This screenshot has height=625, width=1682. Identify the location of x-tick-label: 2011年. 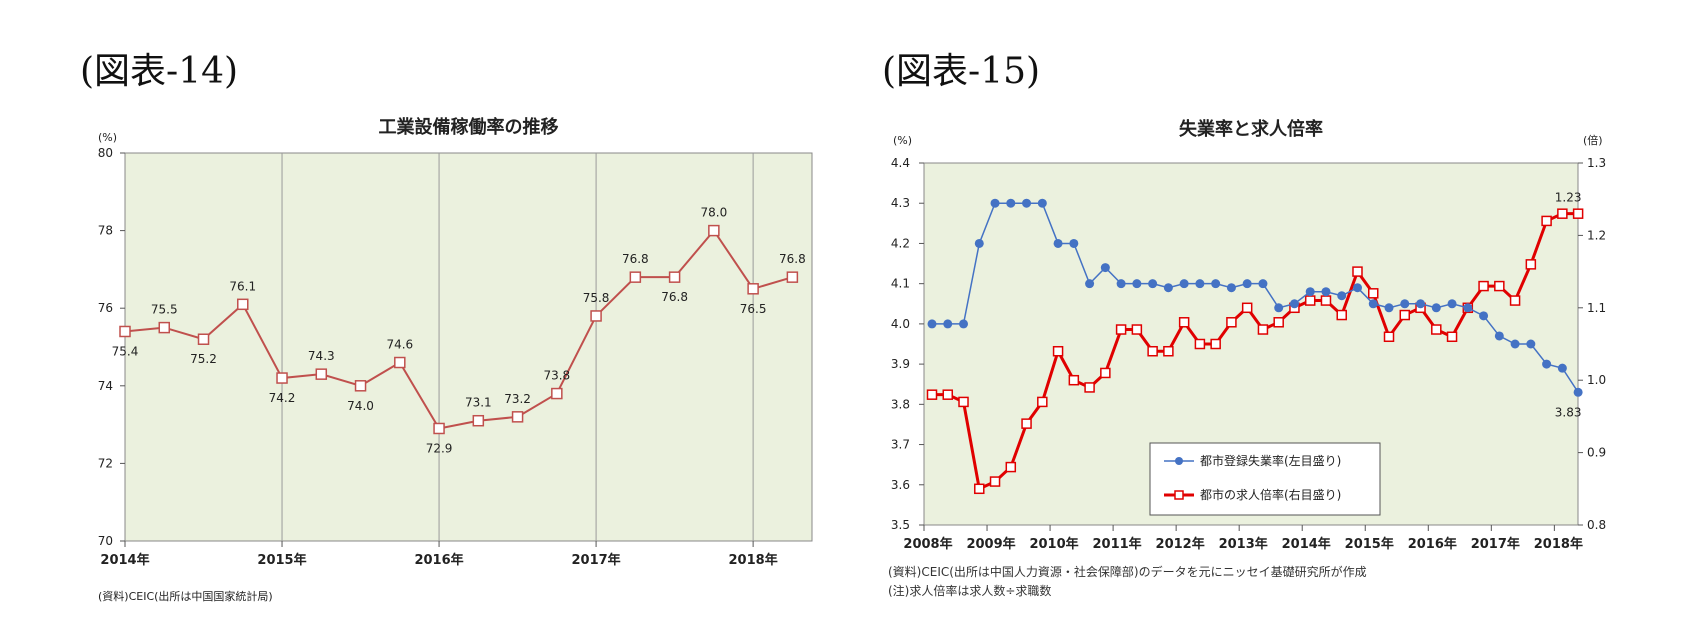
(1117, 544).